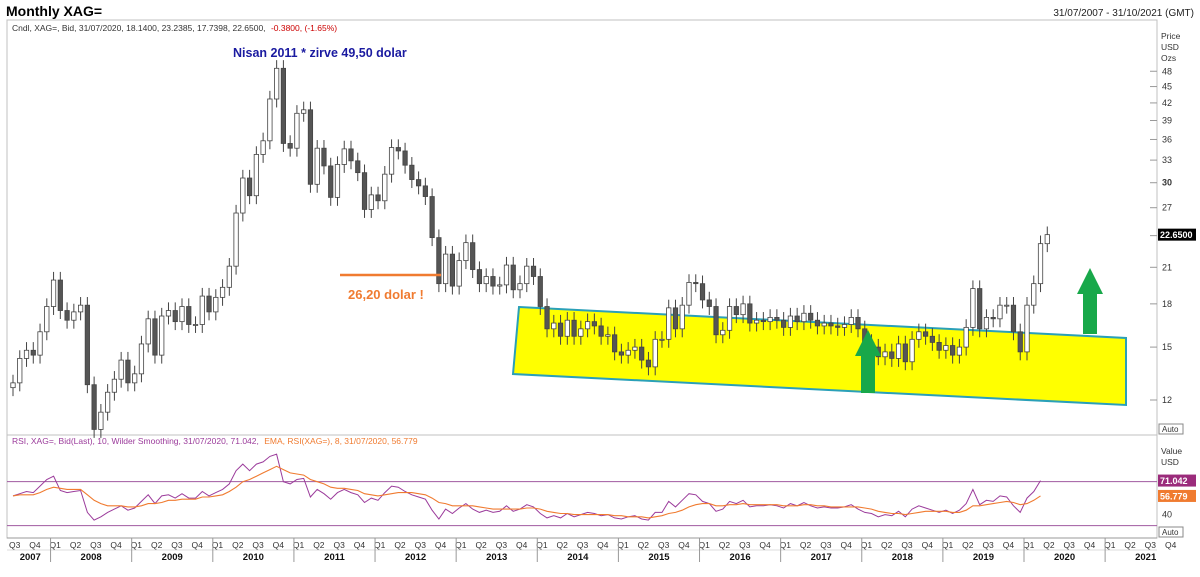  I want to click on year-label: 2019, so click(983, 557).